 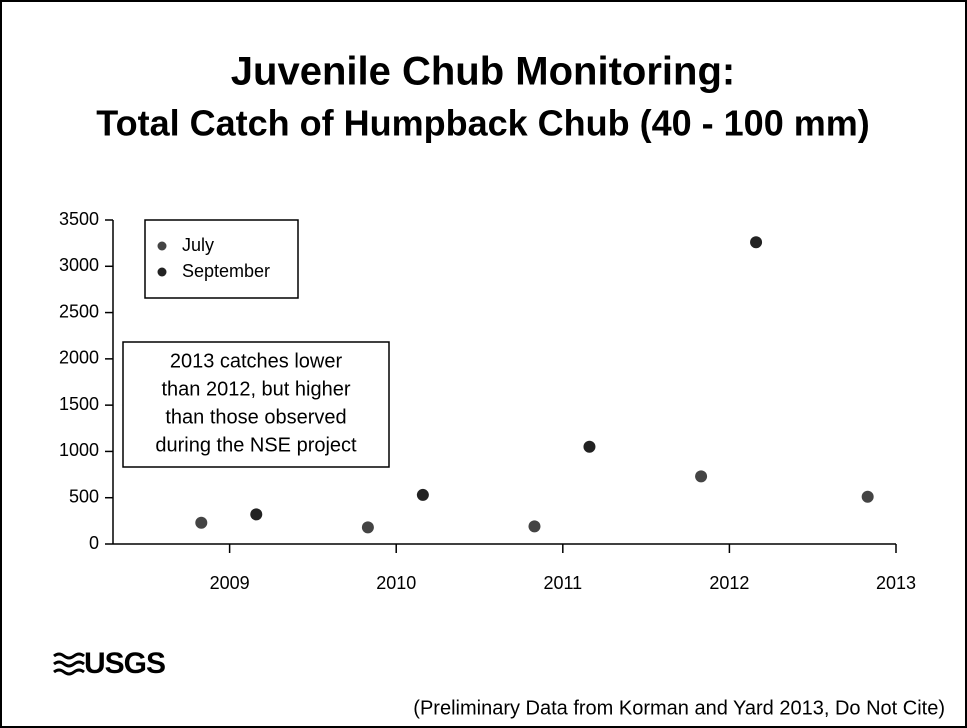 What do you see at coordinates (256, 361) in the screenshot?
I see `annotation-line: 2013 catches lower` at bounding box center [256, 361].